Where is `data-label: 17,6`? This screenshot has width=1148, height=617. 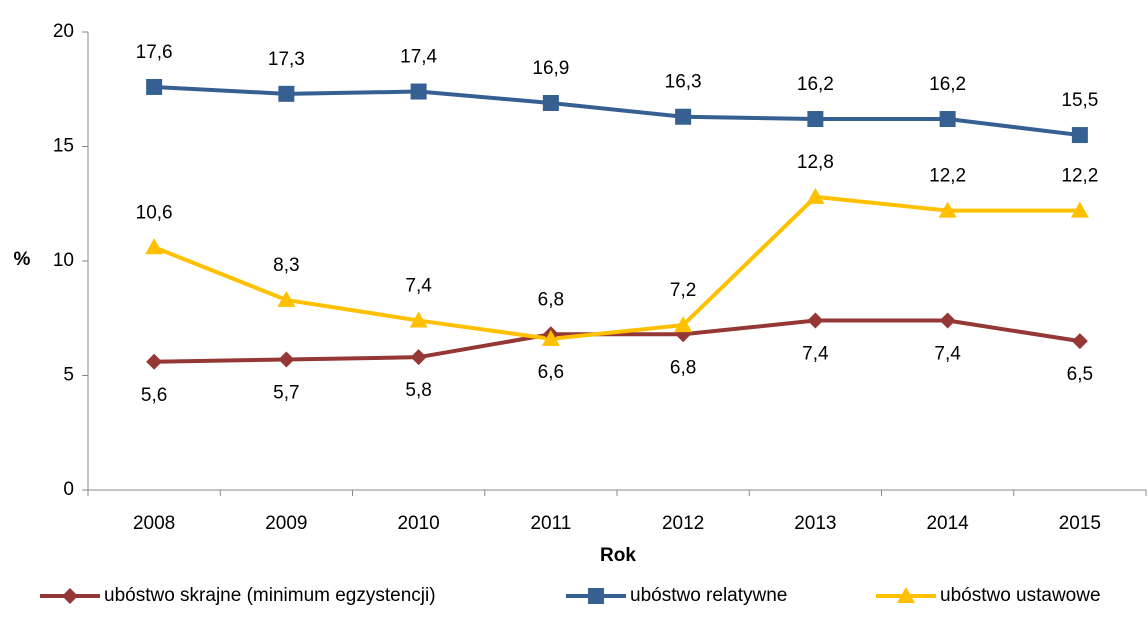
data-label: 17,6 is located at coordinates (154, 52).